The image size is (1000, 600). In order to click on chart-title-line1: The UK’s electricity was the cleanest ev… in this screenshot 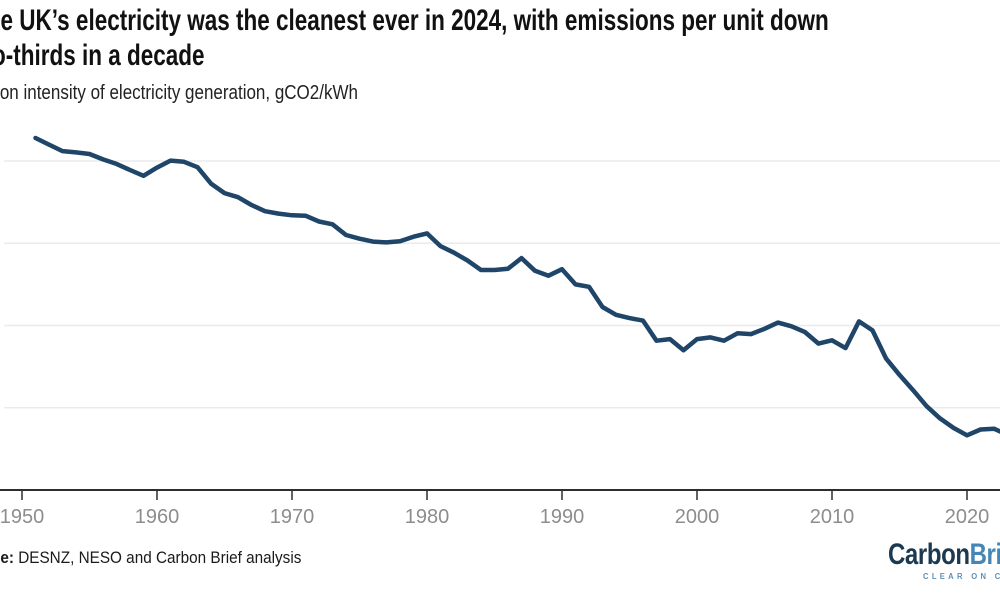, I will do `click(414, 20)`.